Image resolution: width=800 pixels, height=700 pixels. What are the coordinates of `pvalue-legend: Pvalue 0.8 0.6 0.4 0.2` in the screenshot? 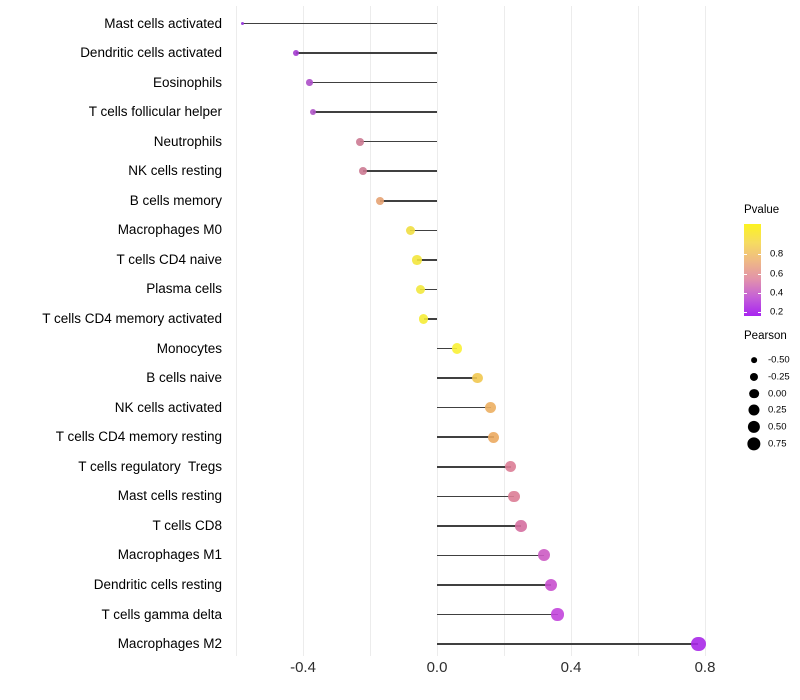 It's located at (772, 261).